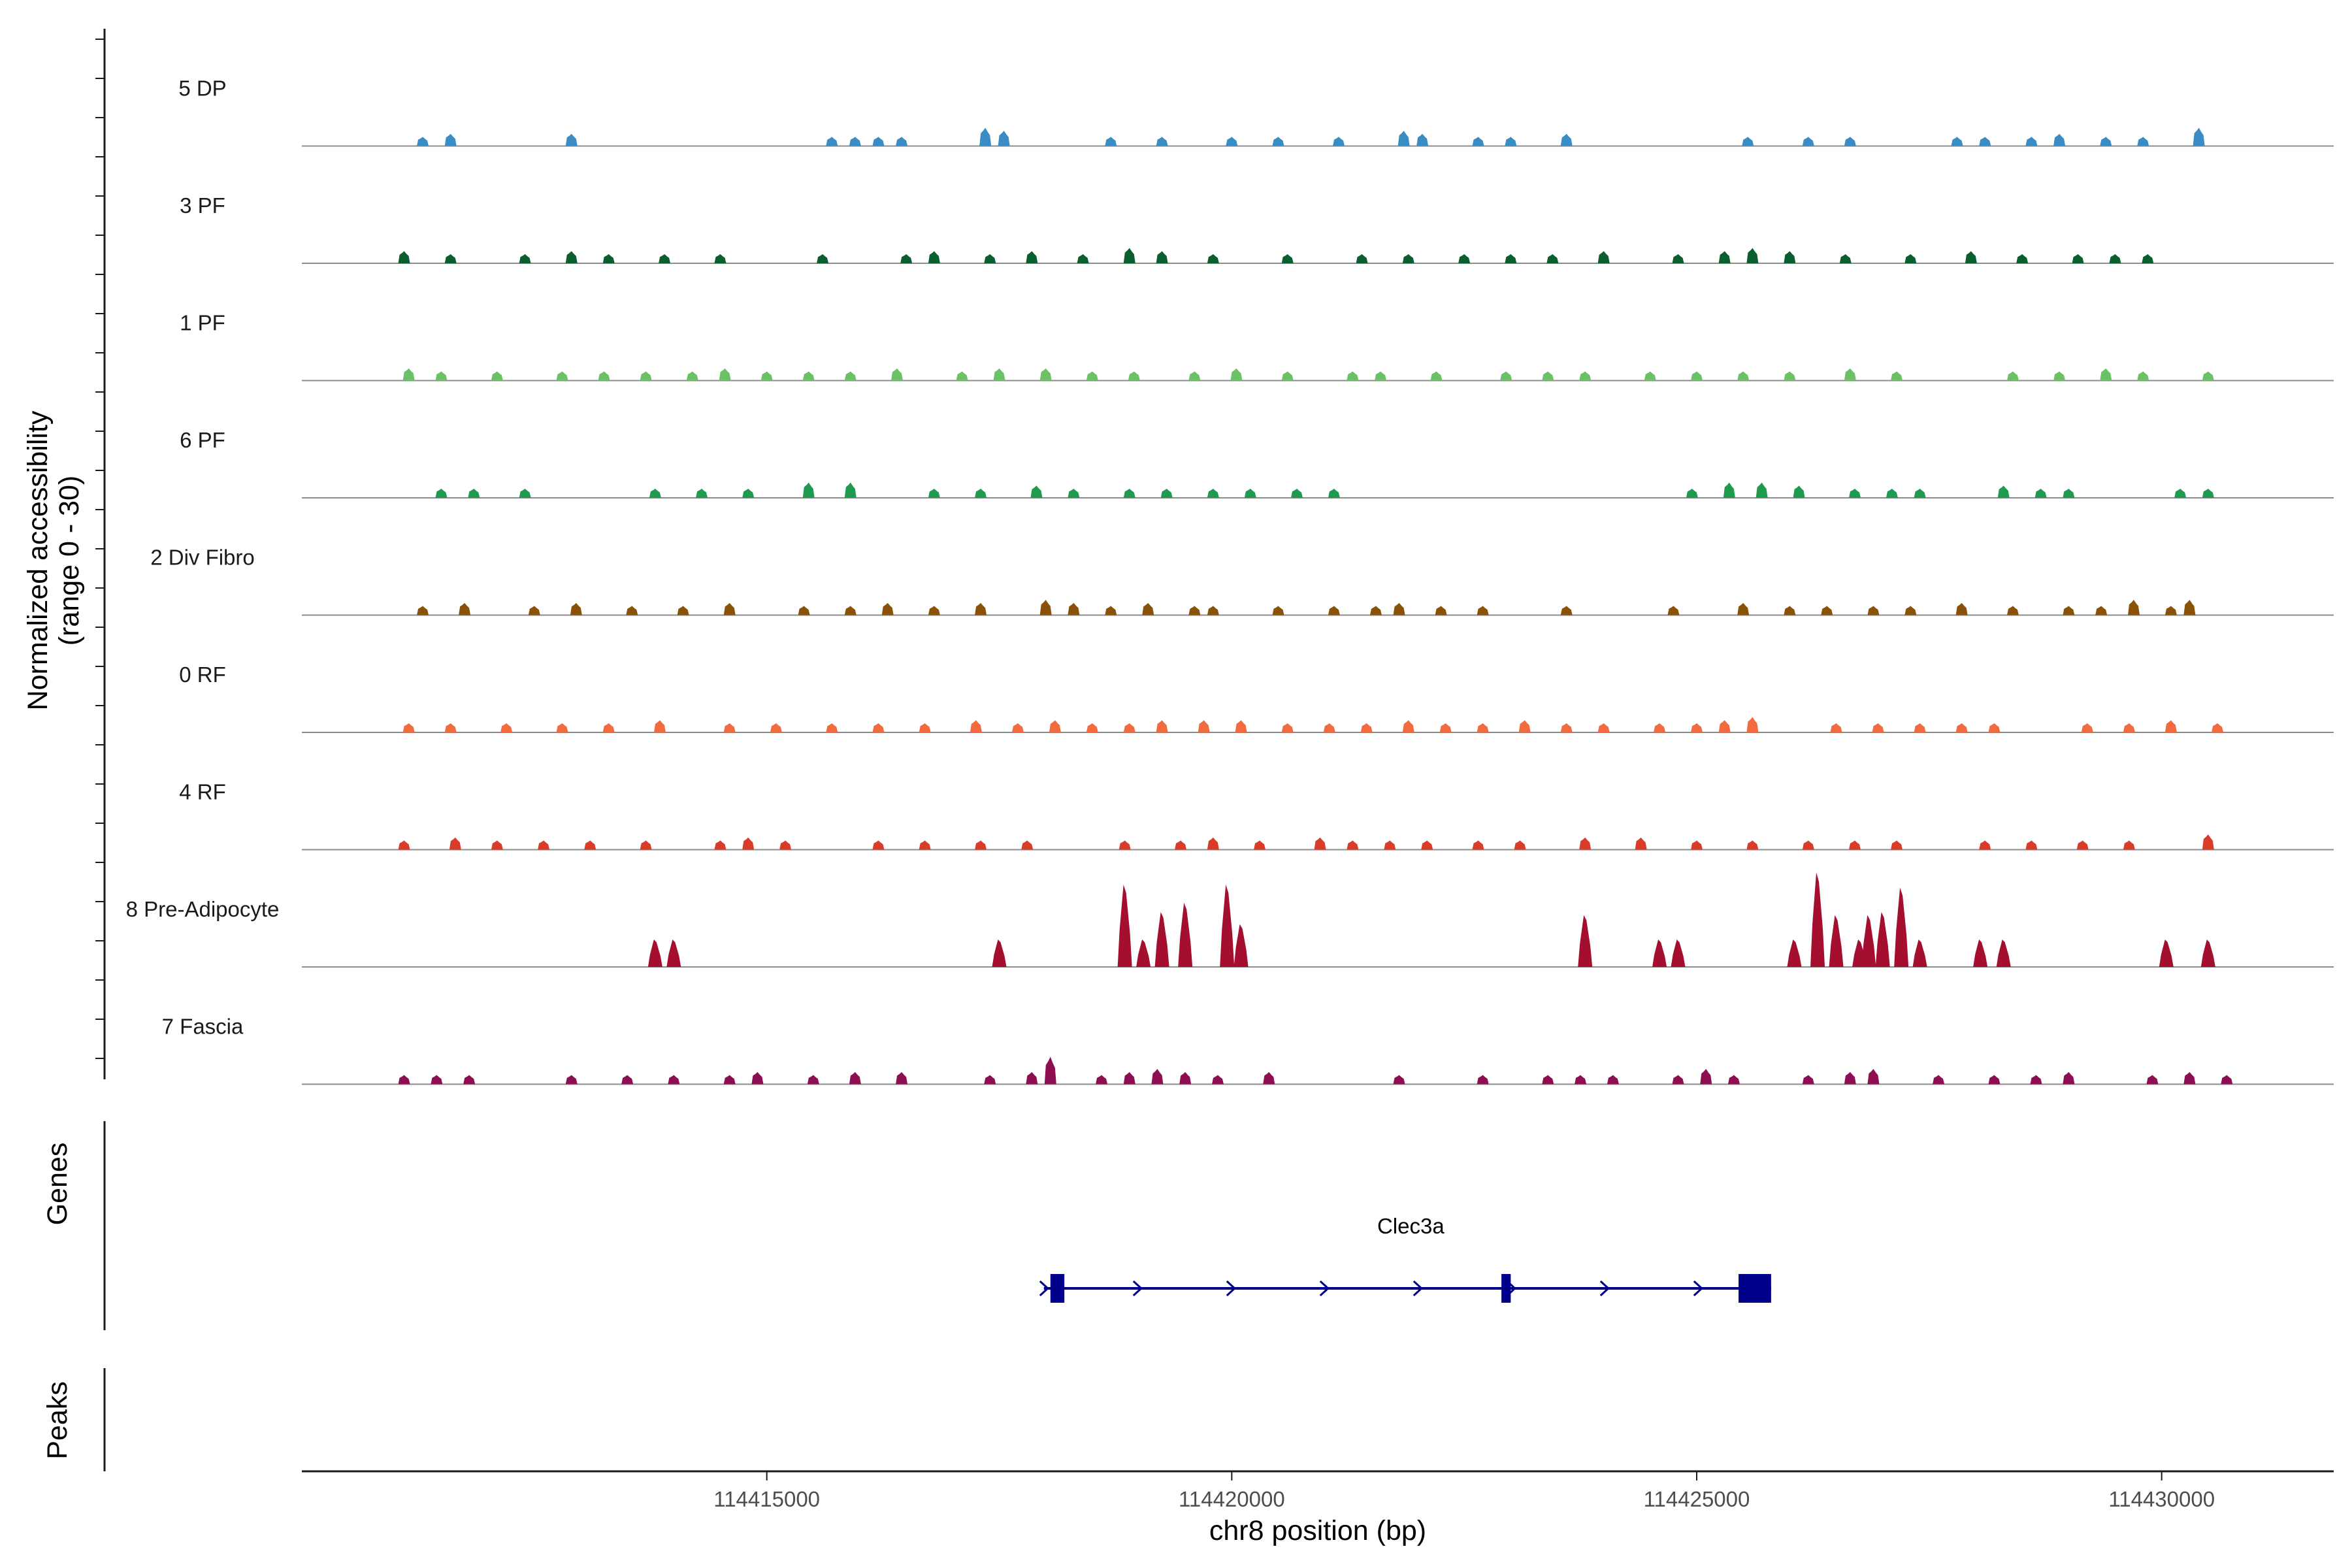  What do you see at coordinates (202, 674) in the screenshot?
I see `track-label: 0 RF` at bounding box center [202, 674].